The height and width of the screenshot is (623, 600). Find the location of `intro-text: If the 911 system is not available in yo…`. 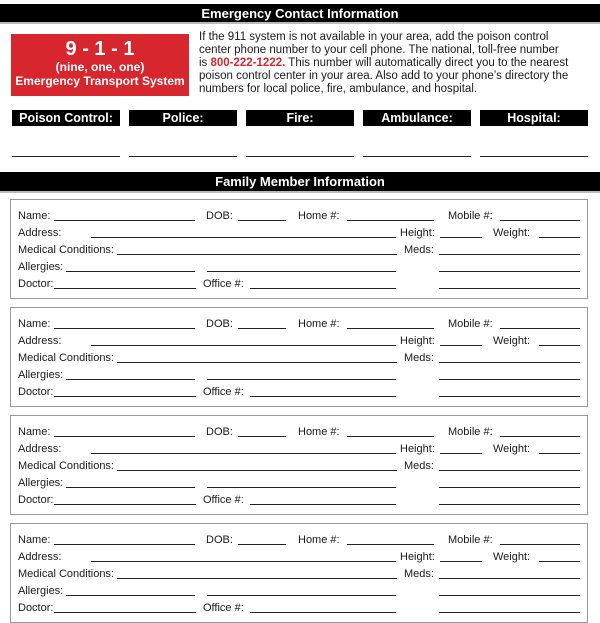

intro-text: If the 911 system is not available in yo… is located at coordinates (384, 63).